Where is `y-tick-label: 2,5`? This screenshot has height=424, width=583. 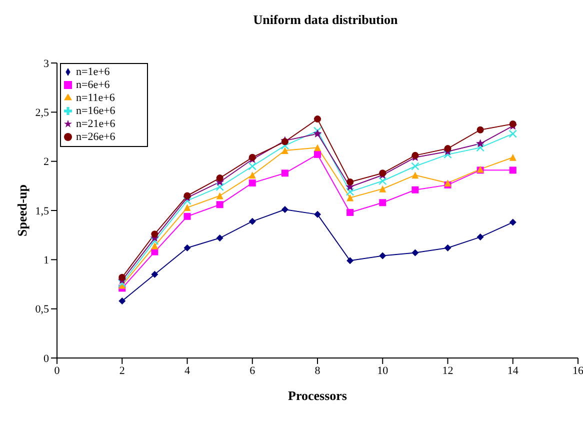 y-tick-label: 2,5 is located at coordinates (42, 113).